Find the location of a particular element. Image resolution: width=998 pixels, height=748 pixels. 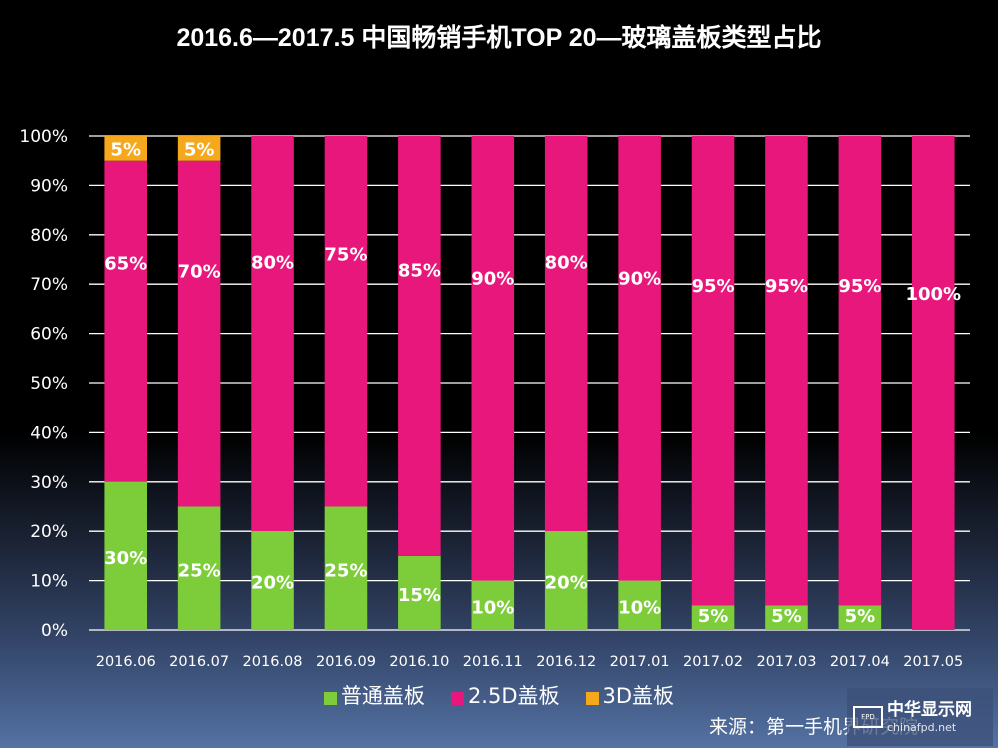

y-tick-label: 10% is located at coordinates (49, 582).